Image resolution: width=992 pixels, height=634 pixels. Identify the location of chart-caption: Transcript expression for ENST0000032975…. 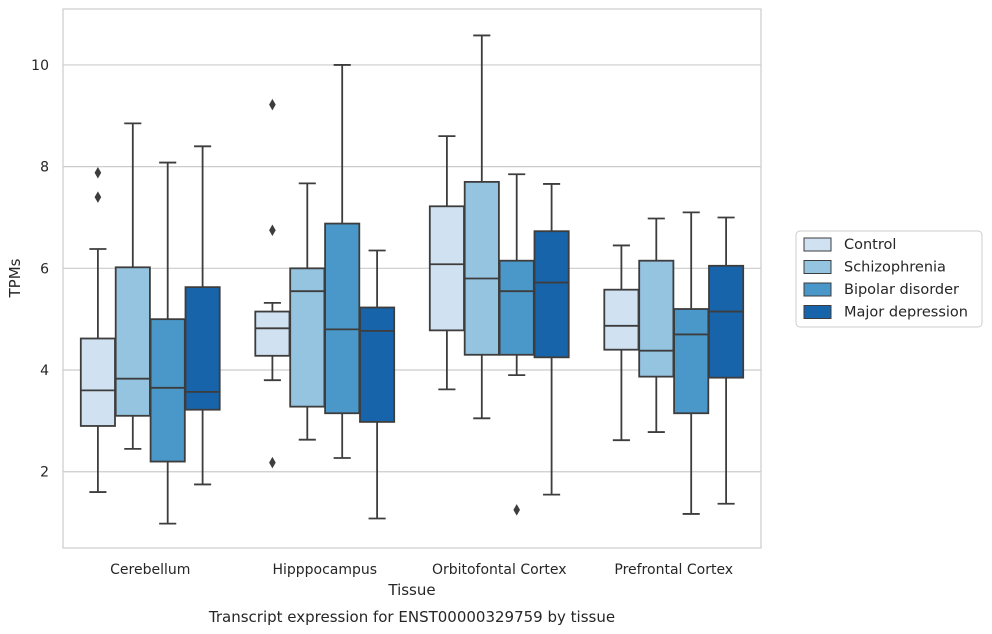
(411, 617).